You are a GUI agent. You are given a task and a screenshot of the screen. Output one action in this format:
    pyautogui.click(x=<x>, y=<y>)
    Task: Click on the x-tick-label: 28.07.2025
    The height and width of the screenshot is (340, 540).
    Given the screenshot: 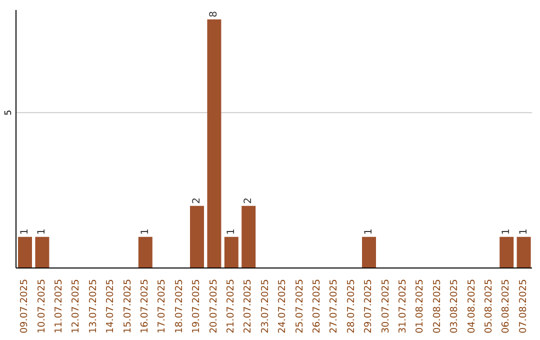 What is the action you would take?
    pyautogui.click(x=351, y=306)
    